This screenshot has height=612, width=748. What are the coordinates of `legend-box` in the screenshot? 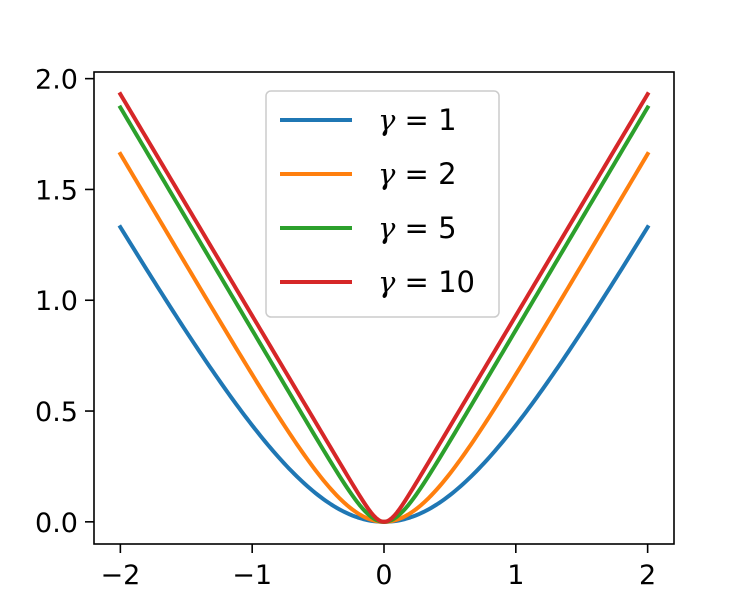 It's located at (382, 204).